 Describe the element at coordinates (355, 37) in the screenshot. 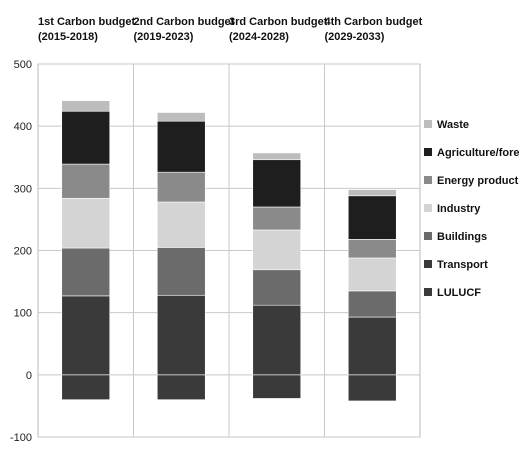

I see `budget-title-line2: (2029-2033)` at that location.